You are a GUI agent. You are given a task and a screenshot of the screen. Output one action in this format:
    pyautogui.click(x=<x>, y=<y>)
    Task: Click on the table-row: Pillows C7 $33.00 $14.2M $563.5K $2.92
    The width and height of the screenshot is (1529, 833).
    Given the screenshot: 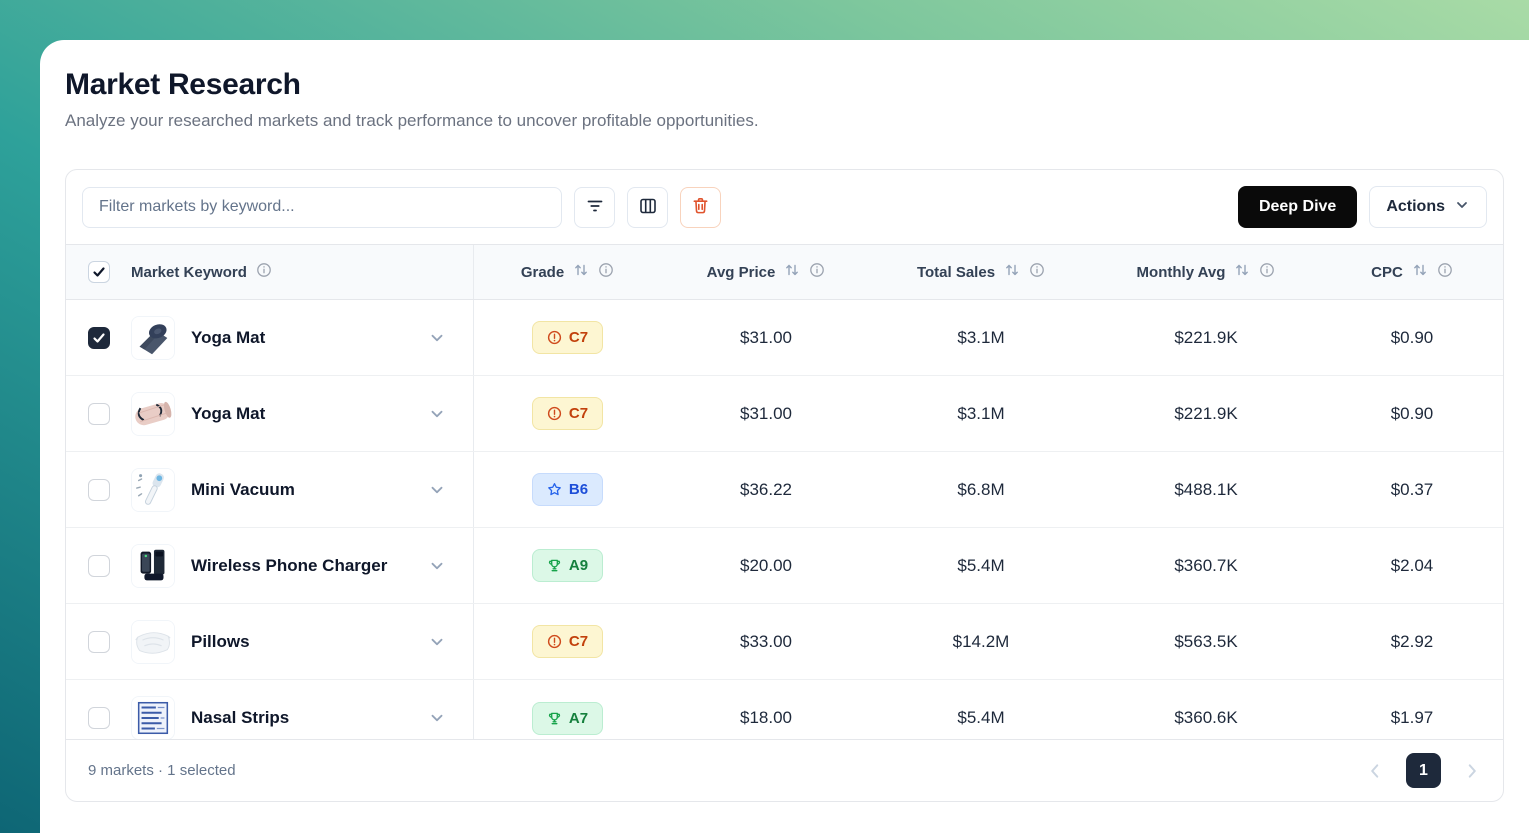 What is the action you would take?
    pyautogui.click(x=784, y=642)
    